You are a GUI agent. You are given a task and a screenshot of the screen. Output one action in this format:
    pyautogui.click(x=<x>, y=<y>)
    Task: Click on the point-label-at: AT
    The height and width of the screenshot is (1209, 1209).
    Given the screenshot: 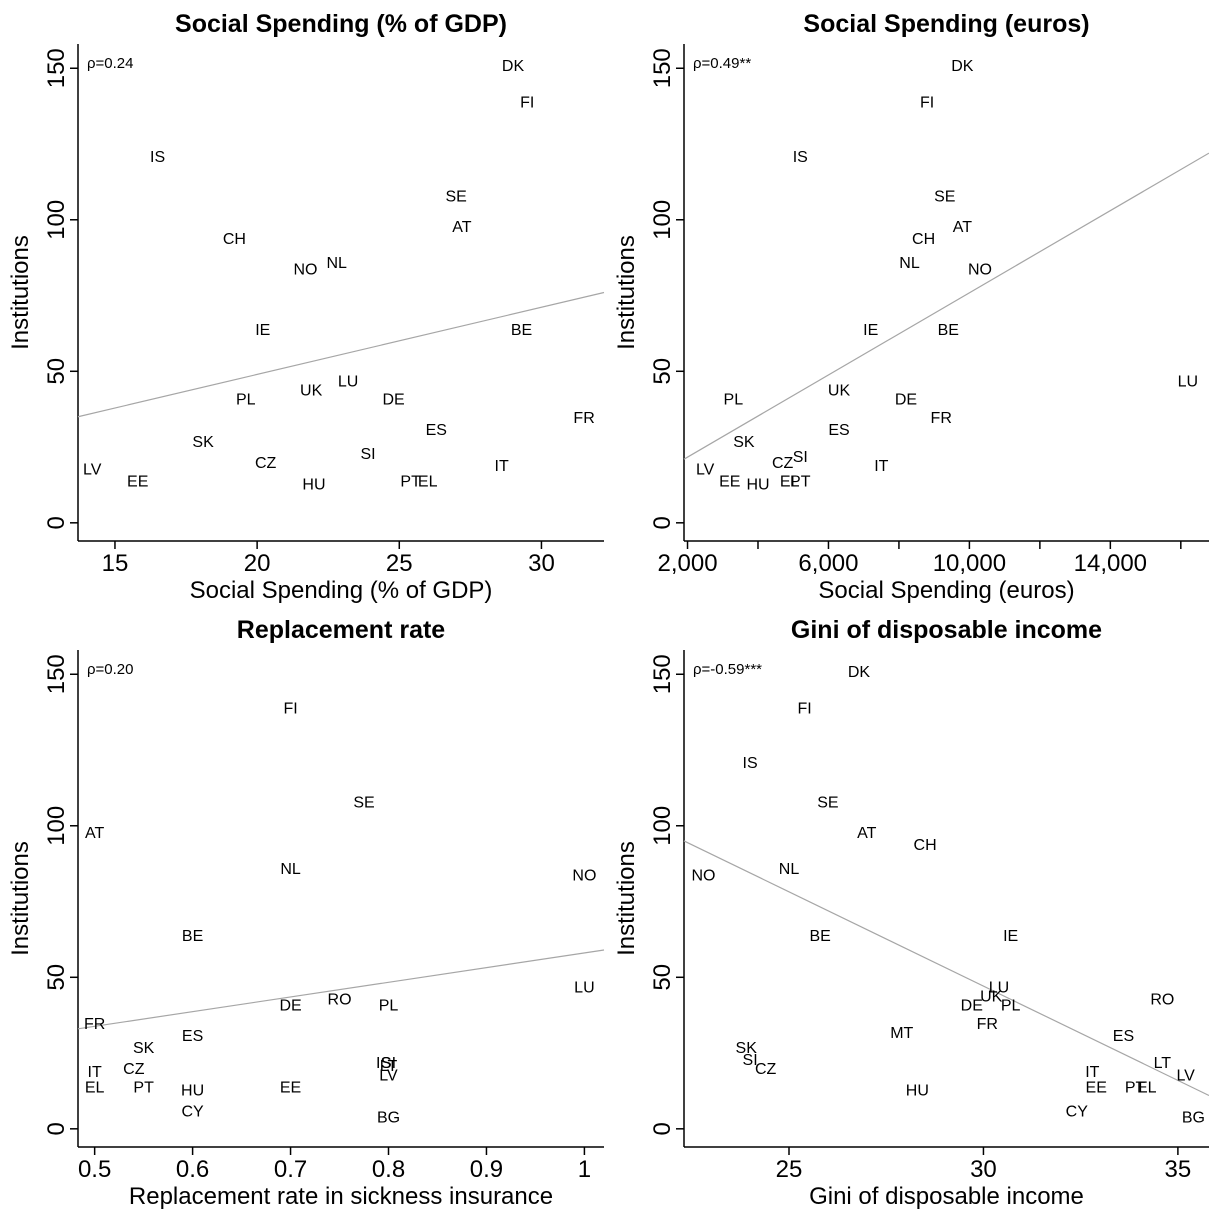 What is the action you would take?
    pyautogui.click(x=461, y=227)
    